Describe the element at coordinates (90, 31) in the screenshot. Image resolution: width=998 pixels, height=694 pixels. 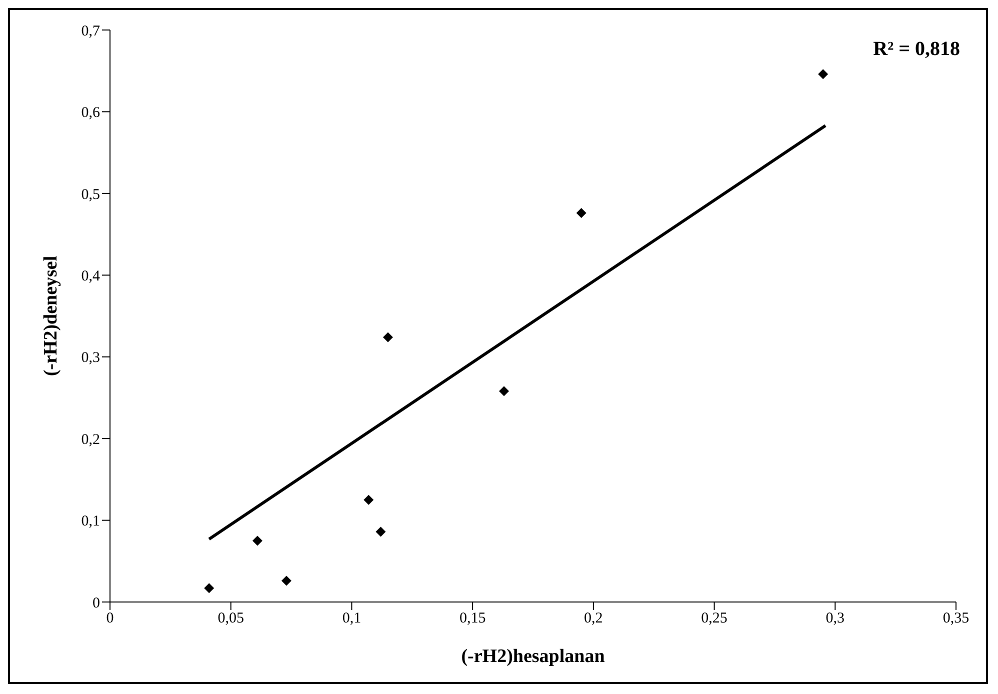
I see `y-tick-label: 0,7` at that location.